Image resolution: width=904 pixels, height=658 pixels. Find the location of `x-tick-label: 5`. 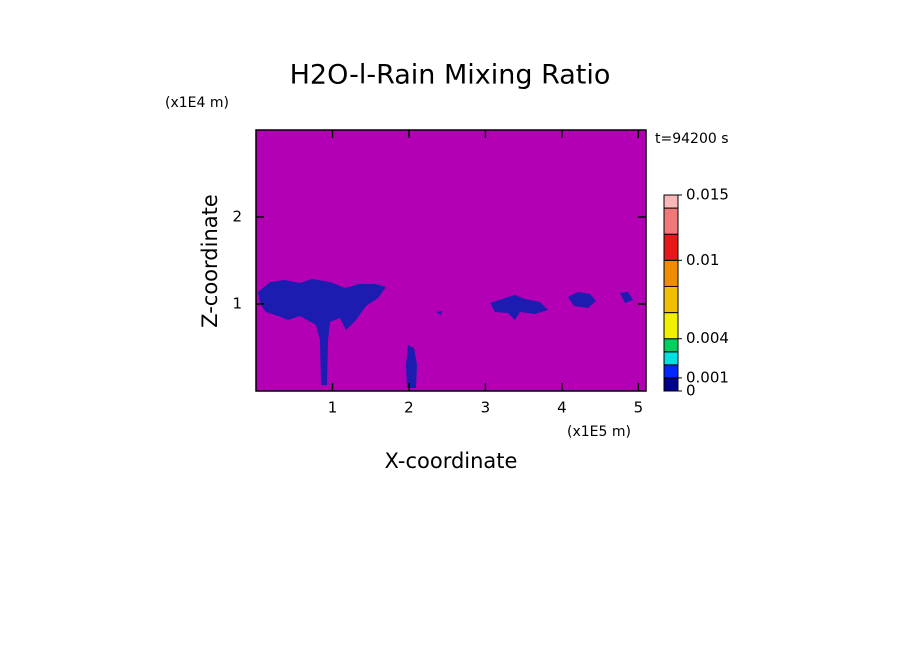

x-tick-label: 5 is located at coordinates (639, 408).